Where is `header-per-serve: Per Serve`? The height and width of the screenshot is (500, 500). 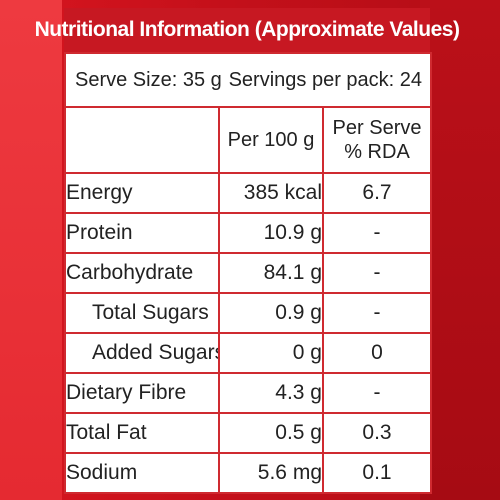 header-per-serve: Per Serve is located at coordinates (377, 128).